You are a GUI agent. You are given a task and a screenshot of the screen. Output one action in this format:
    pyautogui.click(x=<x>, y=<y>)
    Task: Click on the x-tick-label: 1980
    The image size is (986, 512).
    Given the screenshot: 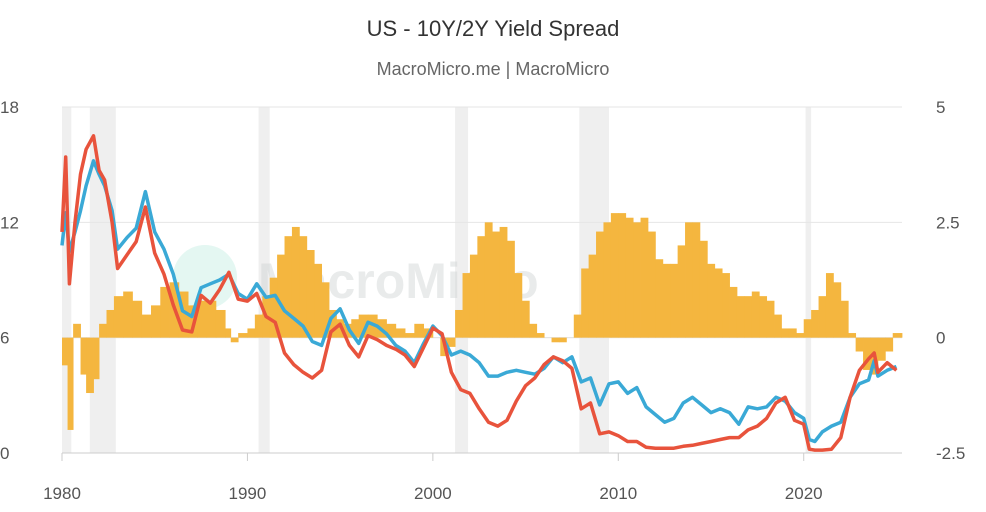 What is the action you would take?
    pyautogui.click(x=62, y=493)
    